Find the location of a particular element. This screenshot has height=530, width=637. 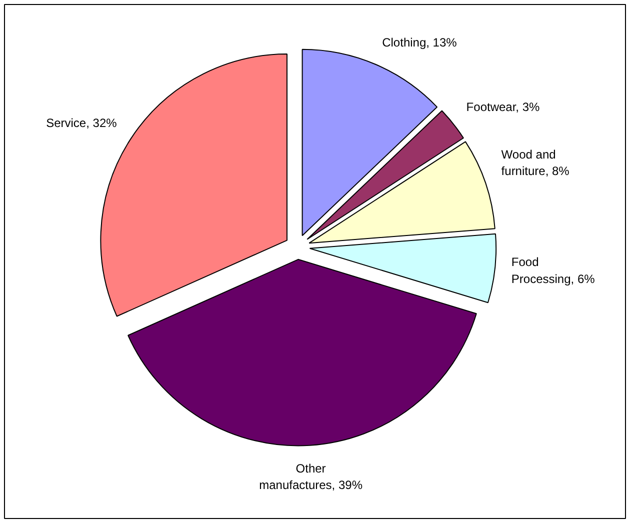

slice-label: Footwear, 3% is located at coordinates (503, 107).